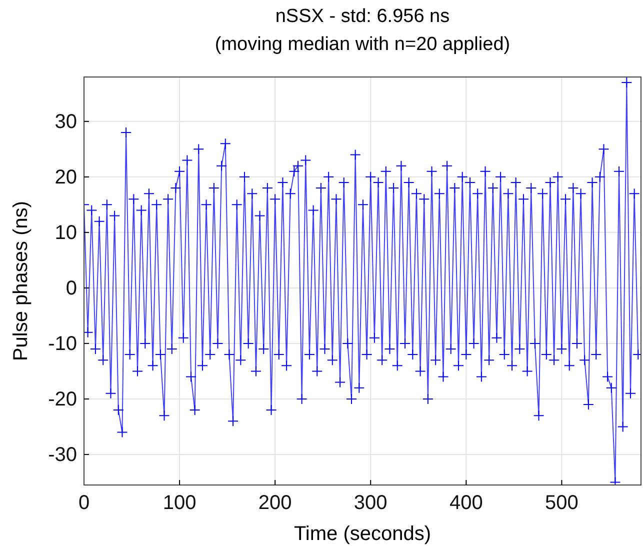  I want to click on y-tick-label: -30, so click(62, 455).